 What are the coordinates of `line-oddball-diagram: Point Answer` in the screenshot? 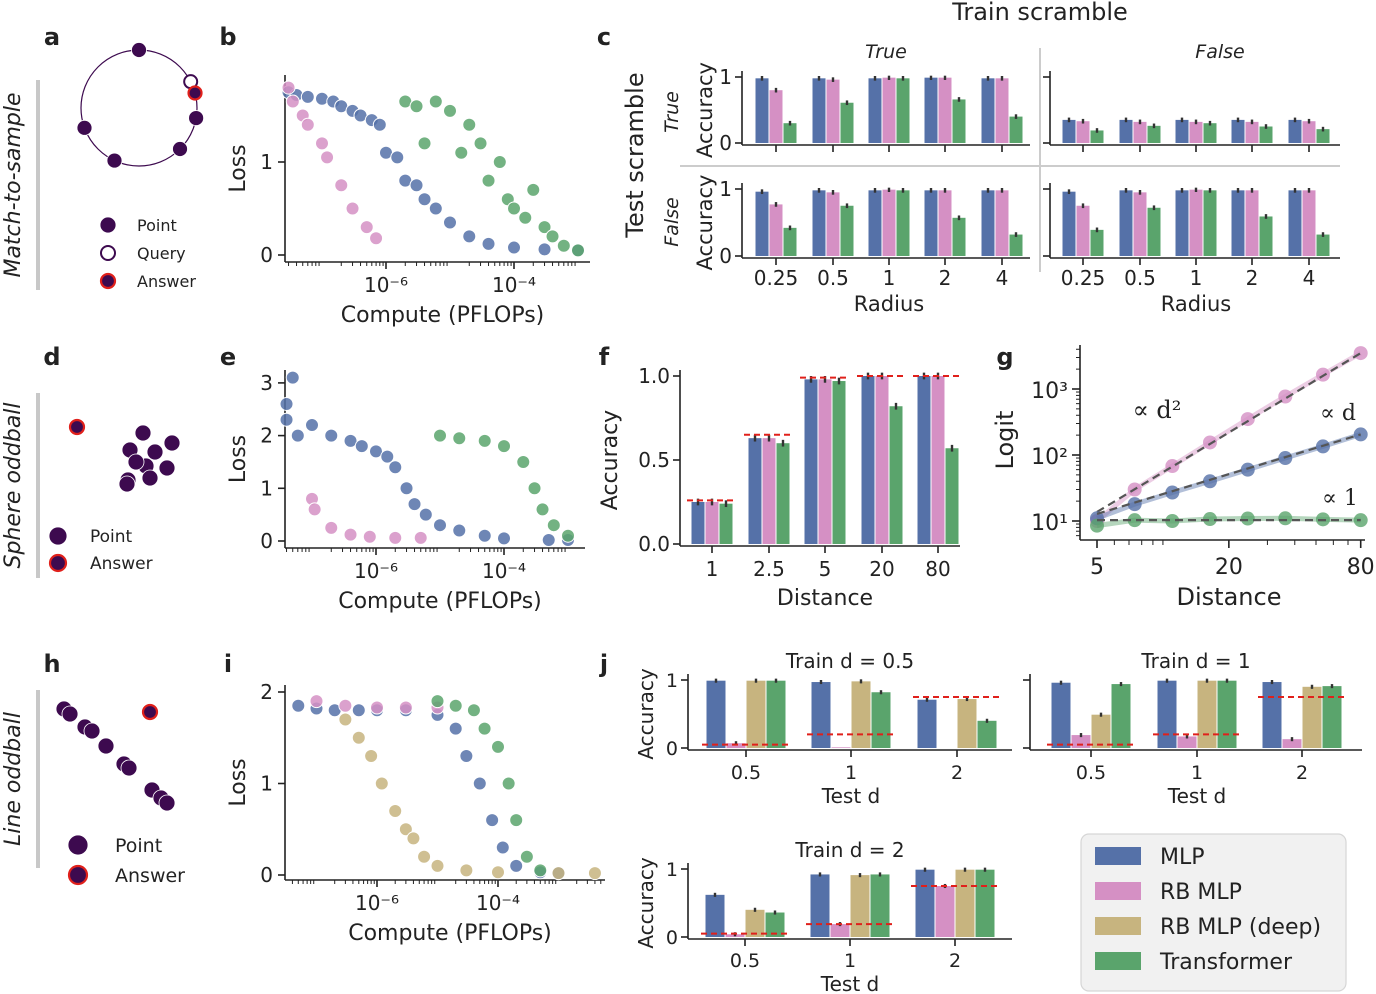 It's located at (120, 793).